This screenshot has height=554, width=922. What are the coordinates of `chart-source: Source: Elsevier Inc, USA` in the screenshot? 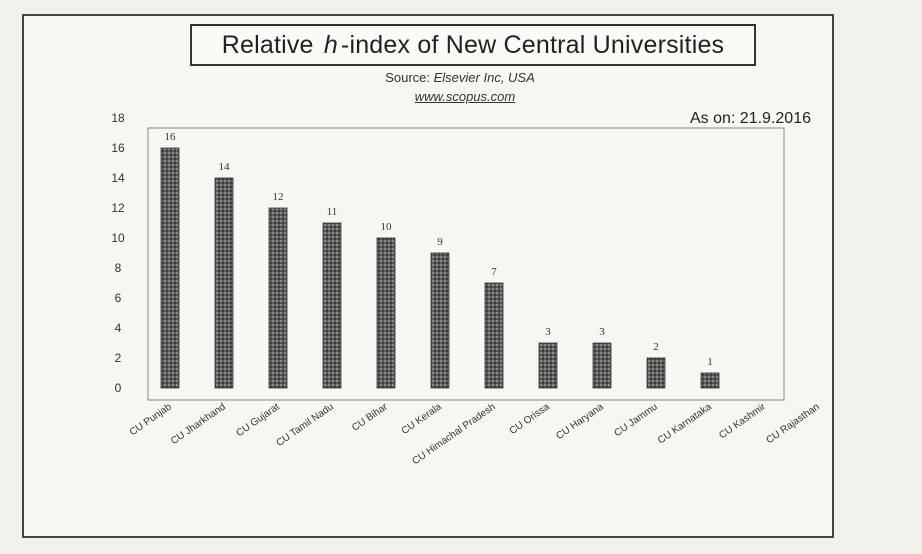 It's located at (460, 77).